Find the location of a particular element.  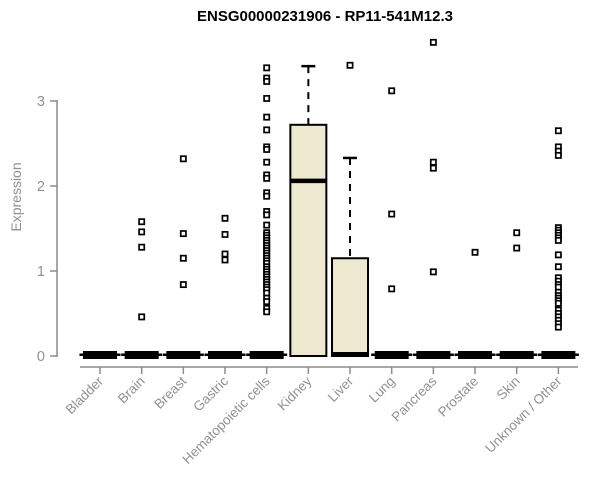

x-tick-label-kidney: Kidney is located at coordinates (295, 393).